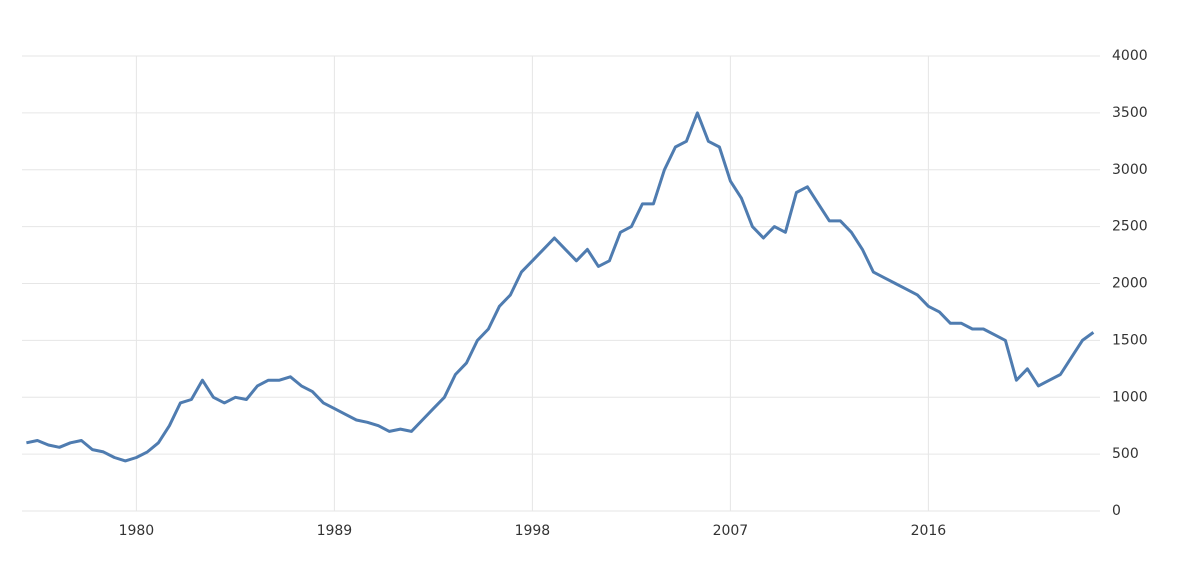 The height and width of the screenshot is (568, 1200). Describe the element at coordinates (1130, 227) in the screenshot. I see `y-tick-label: 2500` at that location.